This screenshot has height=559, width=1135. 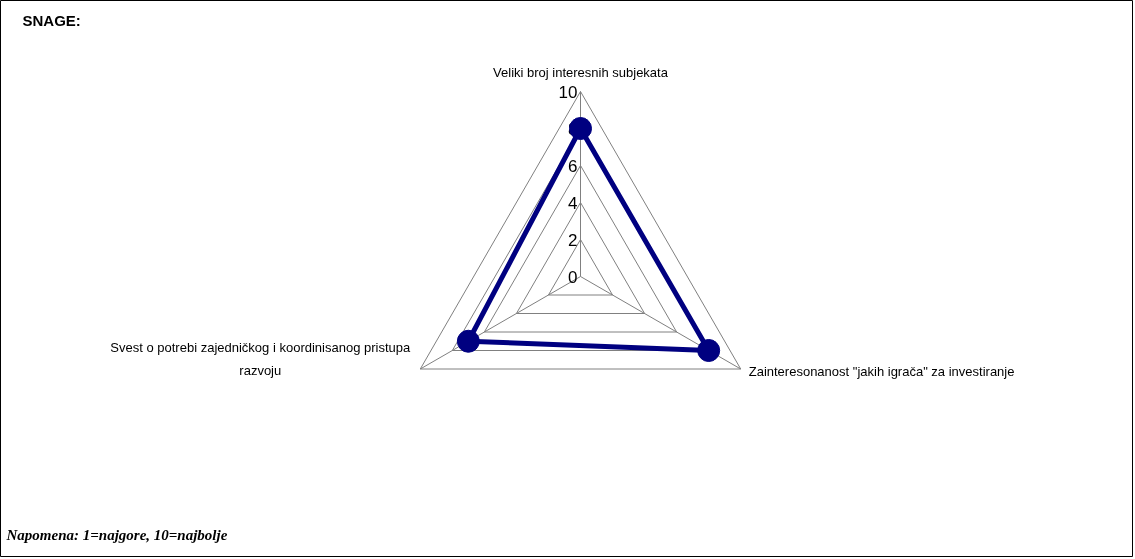 I want to click on y-tick-label: 6, so click(x=573, y=166).